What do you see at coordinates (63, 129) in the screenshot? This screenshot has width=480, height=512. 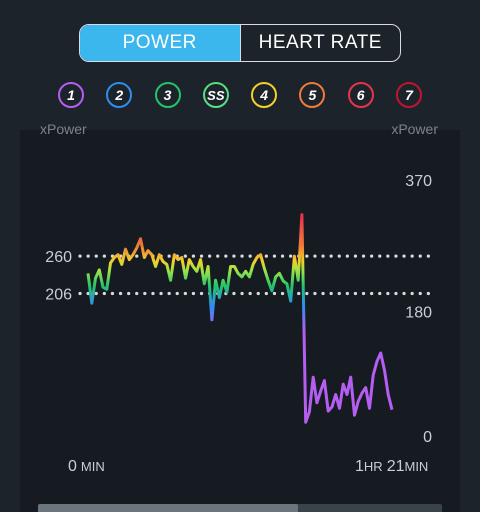 I see `left-axis-title: xPower` at bounding box center [63, 129].